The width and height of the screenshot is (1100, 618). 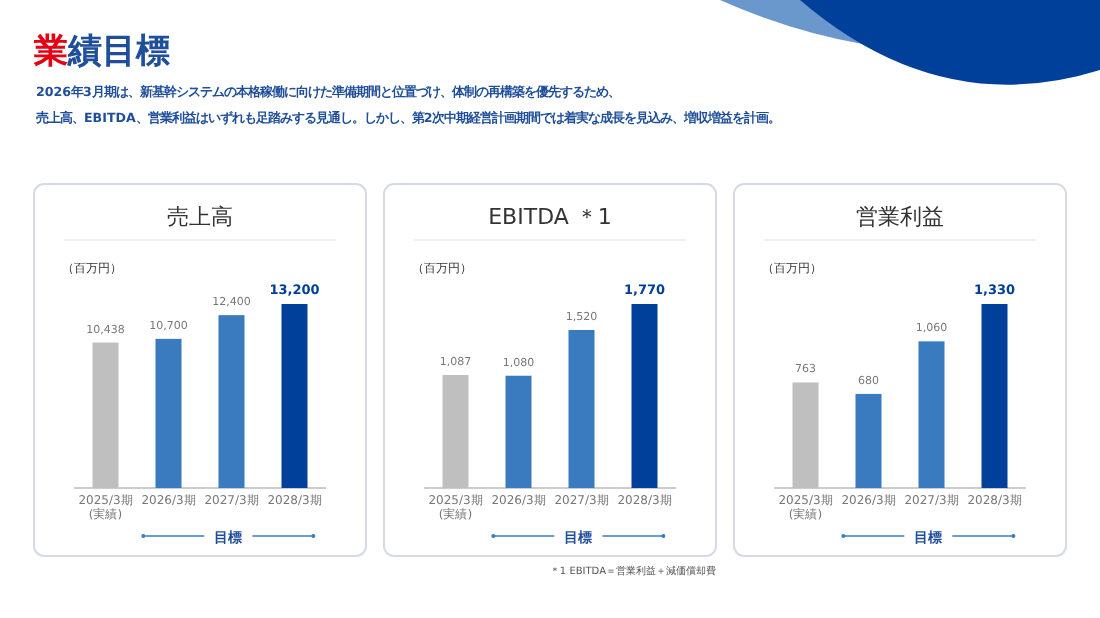 I want to click on text: 業績目標, so click(x=101, y=52).